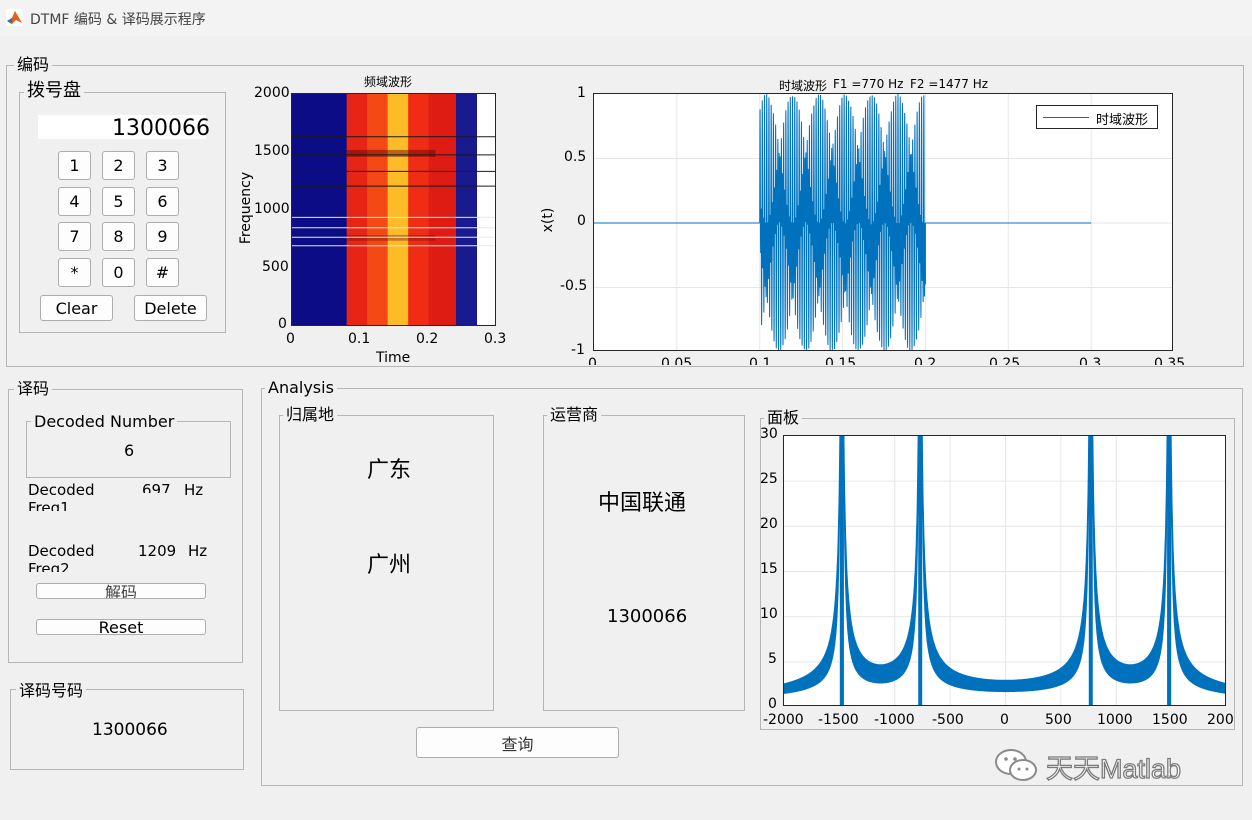  I want to click on time-plot-f1: F1 =770 Hz, so click(868, 84).